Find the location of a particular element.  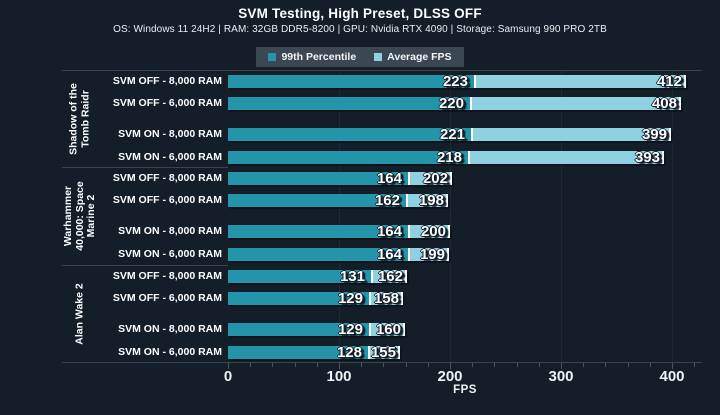

bar-row: 220 408 is located at coordinates (454, 103).